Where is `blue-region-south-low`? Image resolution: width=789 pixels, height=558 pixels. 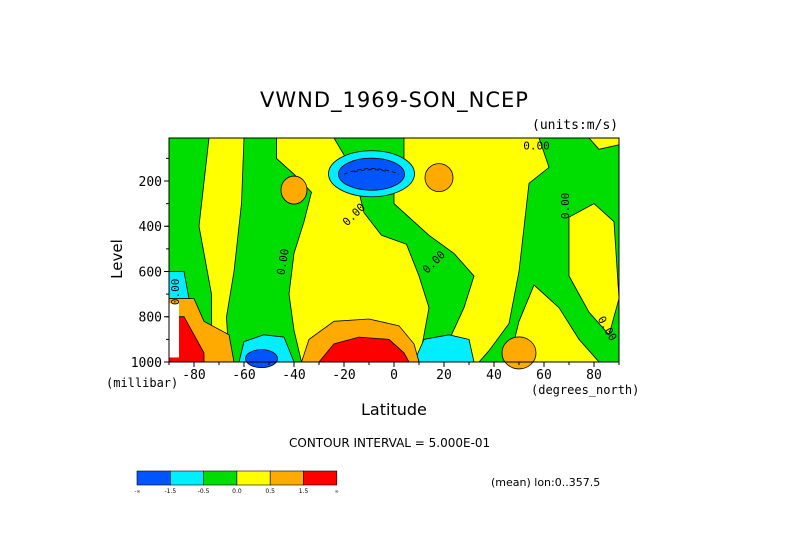 blue-region-south-low is located at coordinates (261, 359).